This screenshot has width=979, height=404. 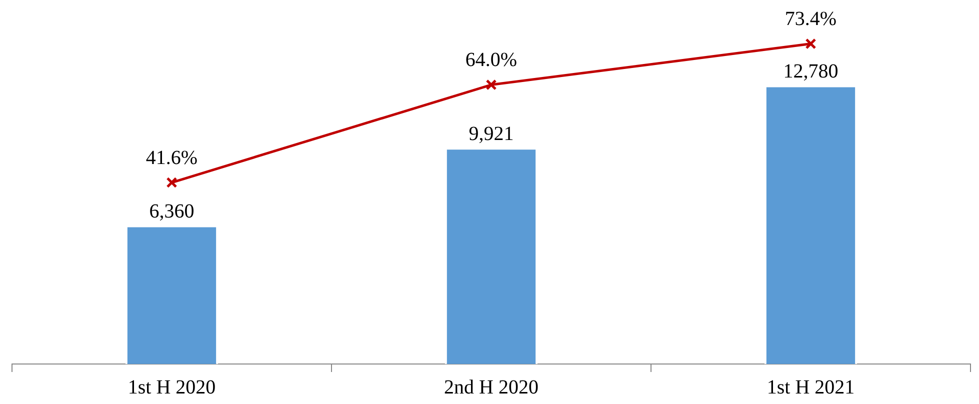 What do you see at coordinates (172, 157) in the screenshot?
I see `data-label: 41.6%` at bounding box center [172, 157].